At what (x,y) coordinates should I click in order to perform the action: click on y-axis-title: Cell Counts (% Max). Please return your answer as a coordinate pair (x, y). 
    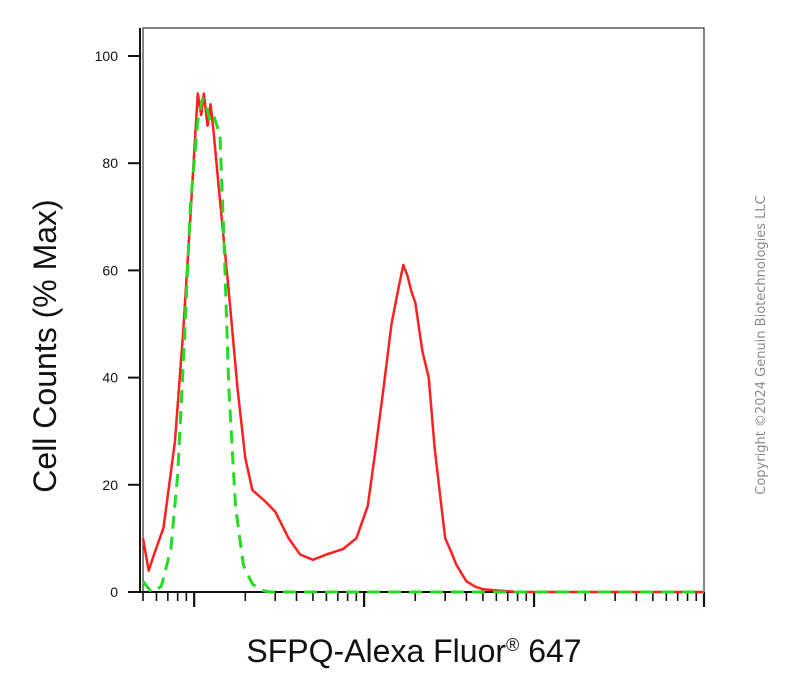
    Looking at the image, I should click on (45, 345).